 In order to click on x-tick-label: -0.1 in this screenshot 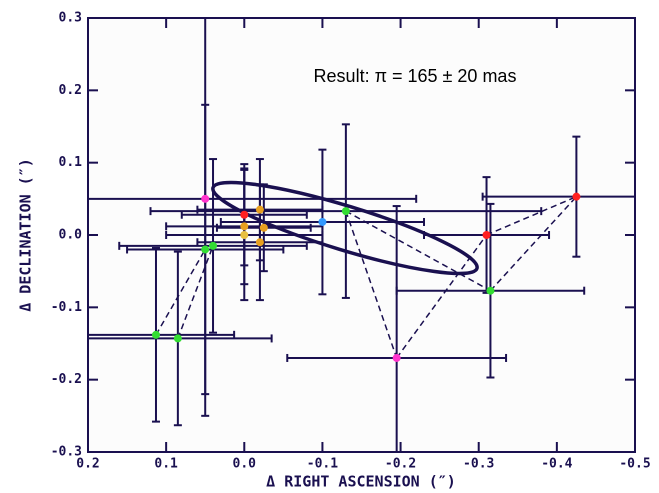, I will do `click(322, 464)`.